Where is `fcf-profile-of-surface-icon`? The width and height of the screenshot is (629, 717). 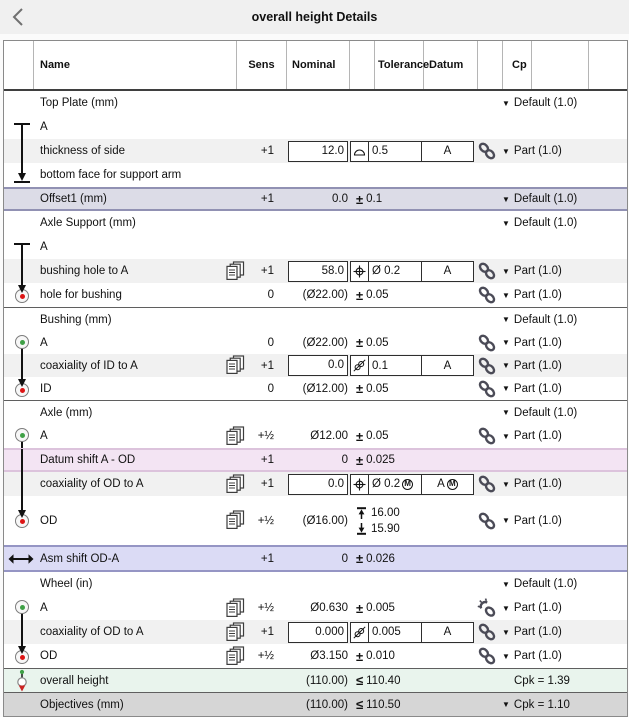
fcf-profile-of-surface-icon is located at coordinates (359, 152).